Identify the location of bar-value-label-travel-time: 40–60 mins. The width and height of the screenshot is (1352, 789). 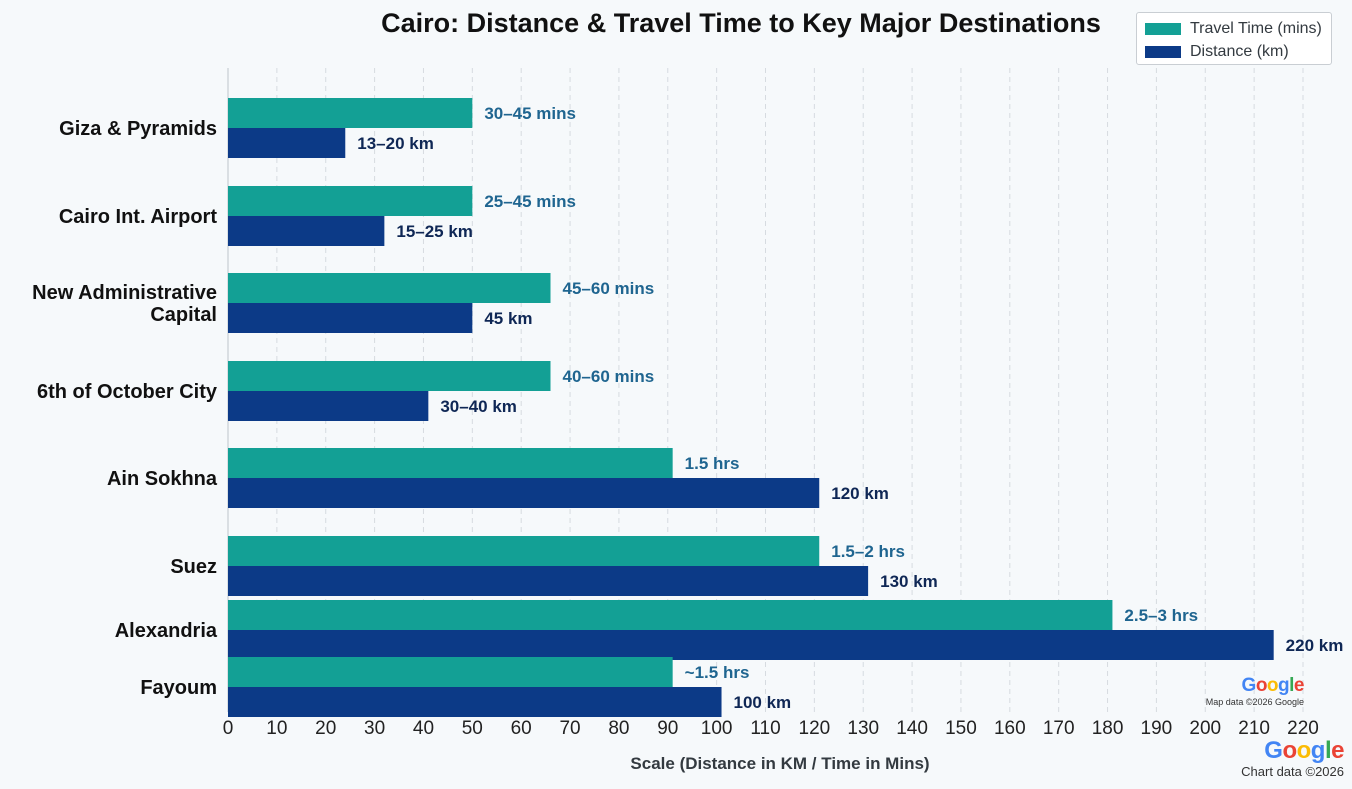
(609, 376).